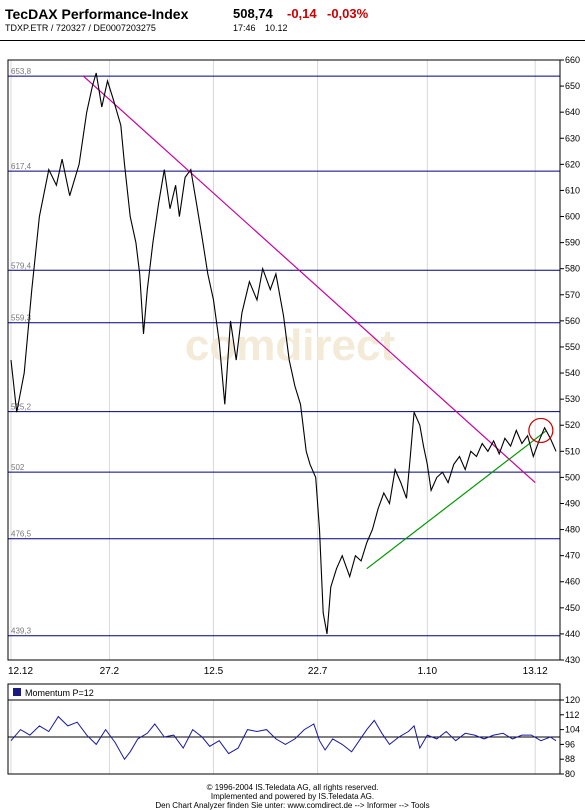 The image size is (585, 810). What do you see at coordinates (20, 671) in the screenshot?
I see `x-tick-label: 12.12` at bounding box center [20, 671].